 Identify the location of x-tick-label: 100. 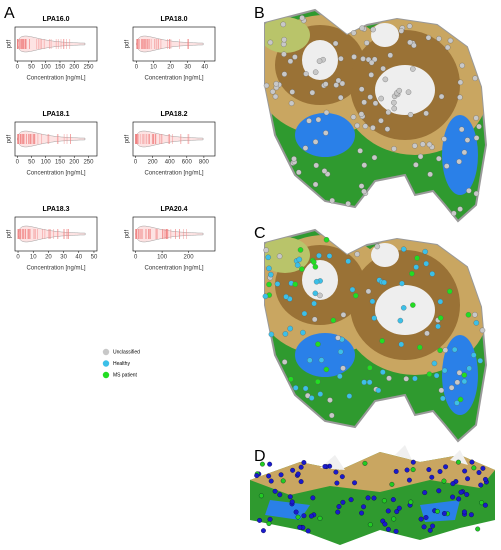
(46, 163).